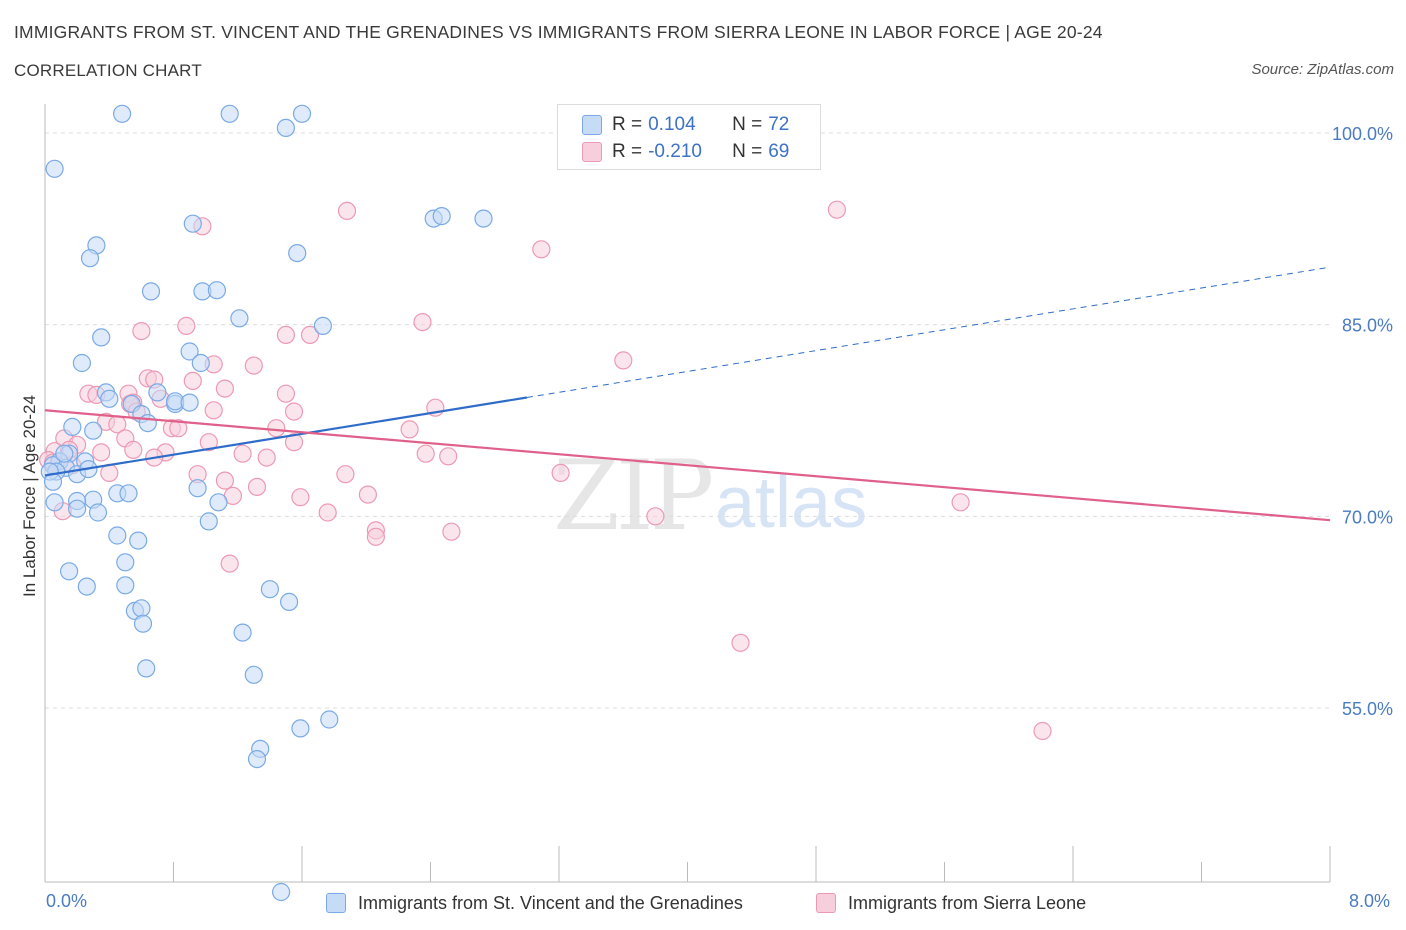  What do you see at coordinates (826, 903) in the screenshot?
I see `series-swatch-pink` at bounding box center [826, 903].